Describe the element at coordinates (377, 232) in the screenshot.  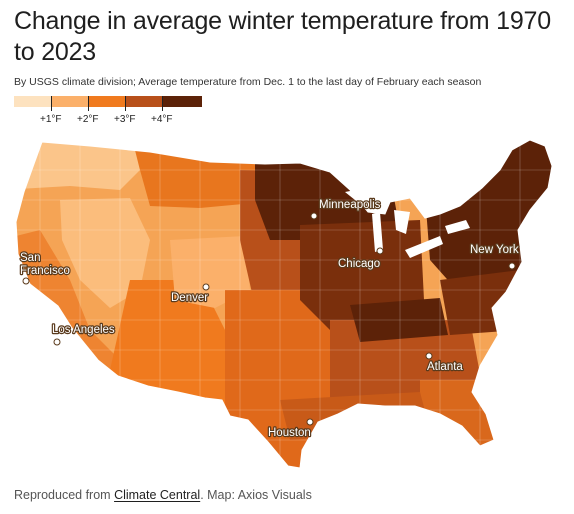
I see `lake-michigan` at that location.